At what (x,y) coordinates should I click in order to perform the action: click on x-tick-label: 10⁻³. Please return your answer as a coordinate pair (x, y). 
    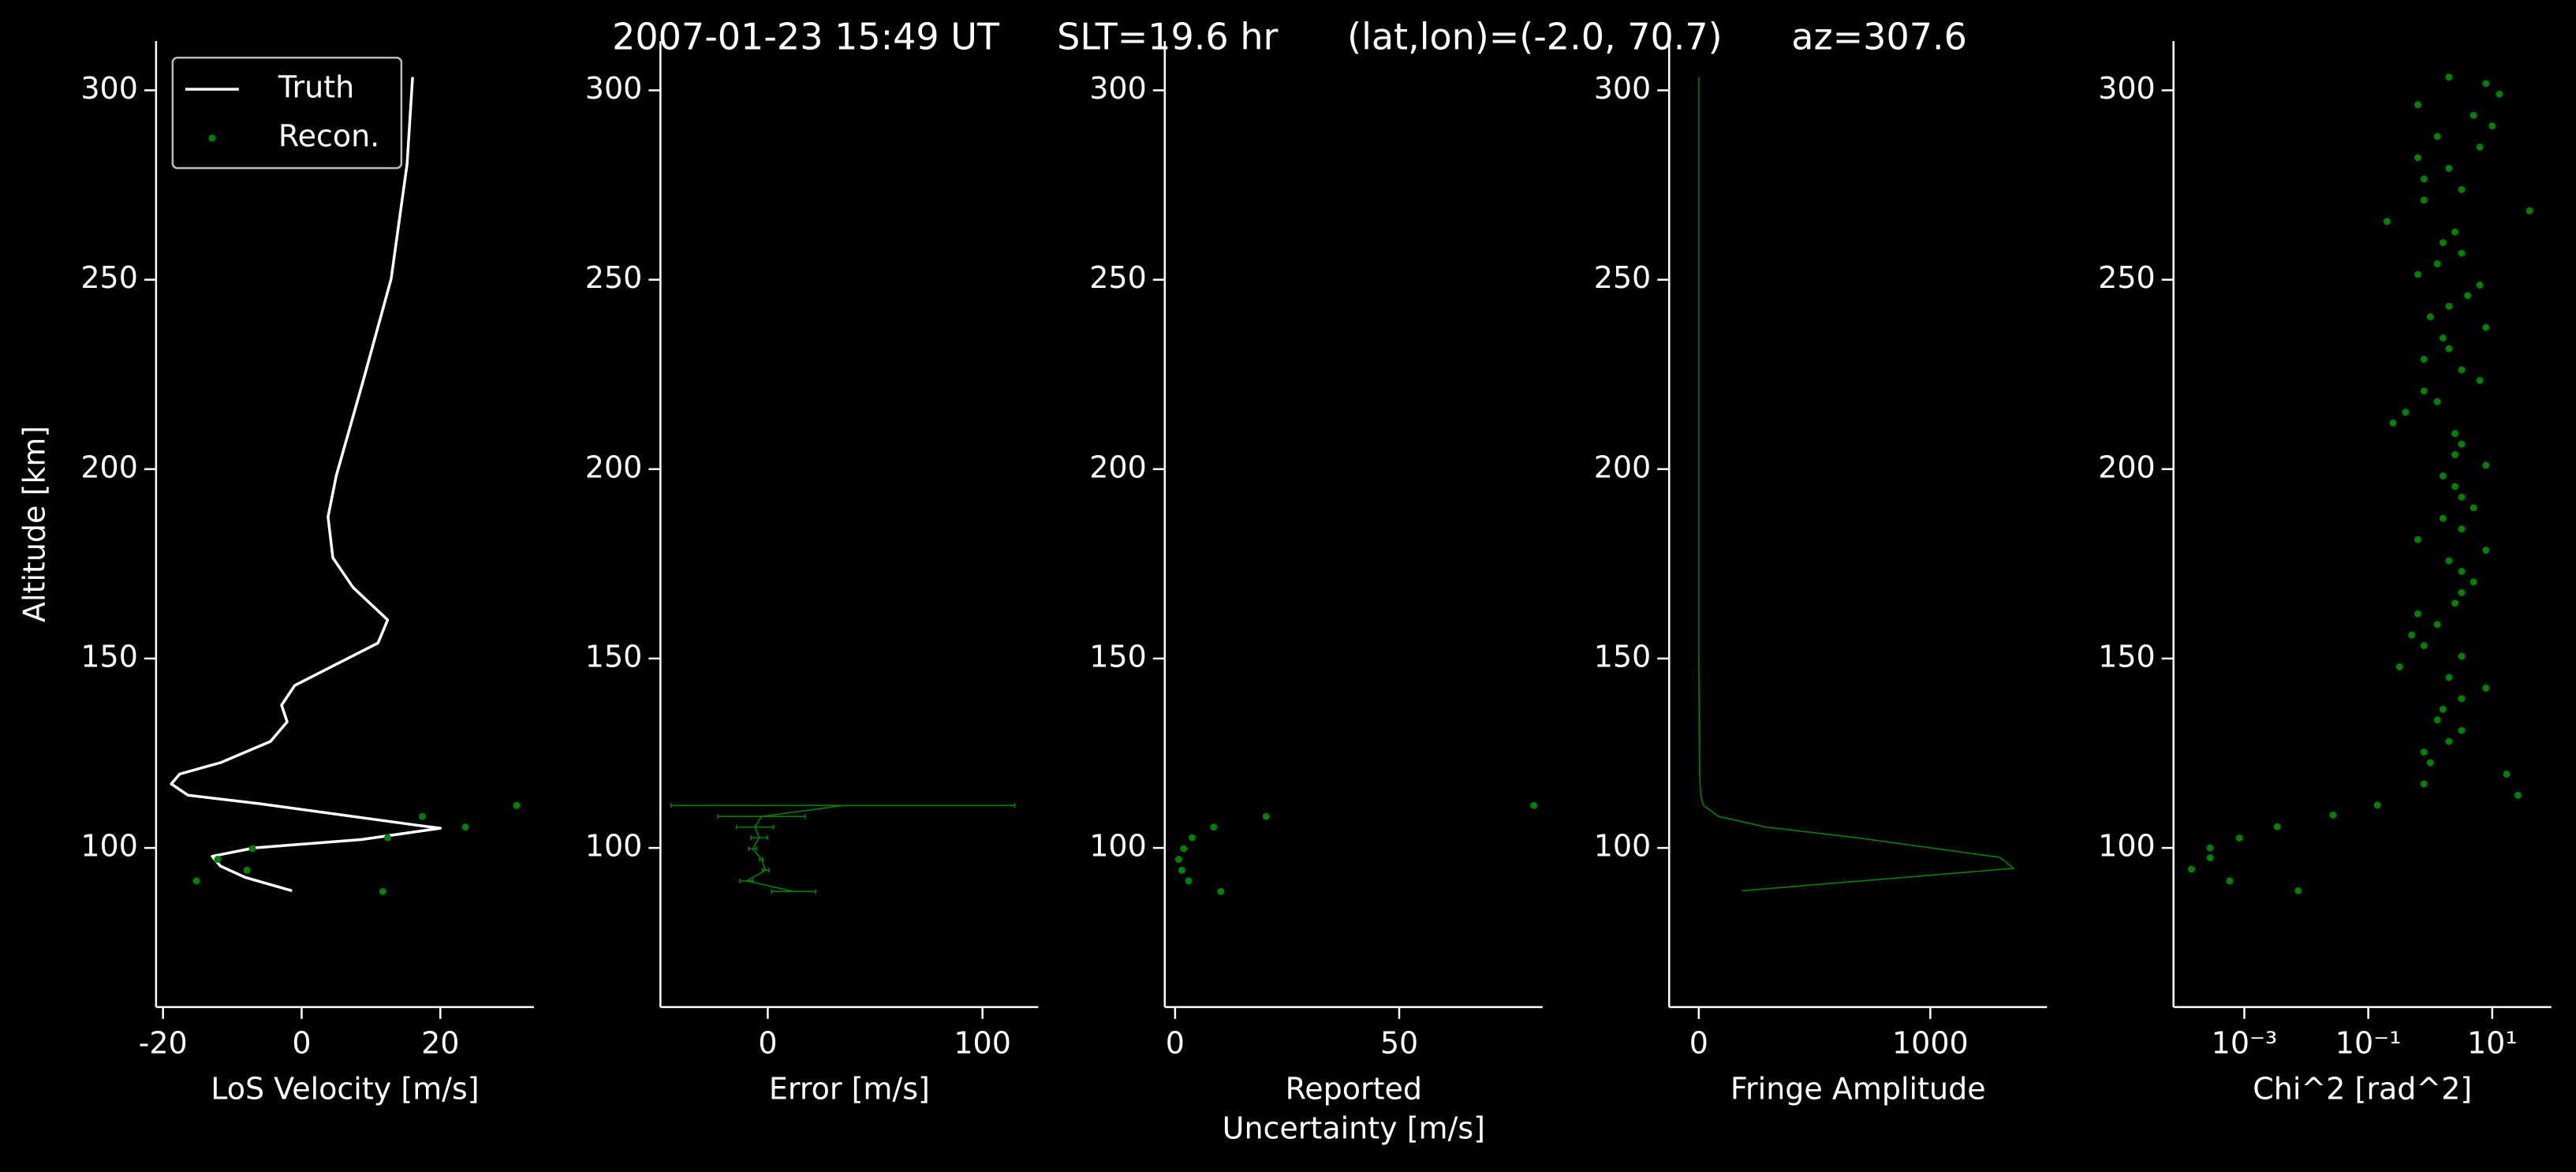
    Looking at the image, I should click on (2245, 1043).